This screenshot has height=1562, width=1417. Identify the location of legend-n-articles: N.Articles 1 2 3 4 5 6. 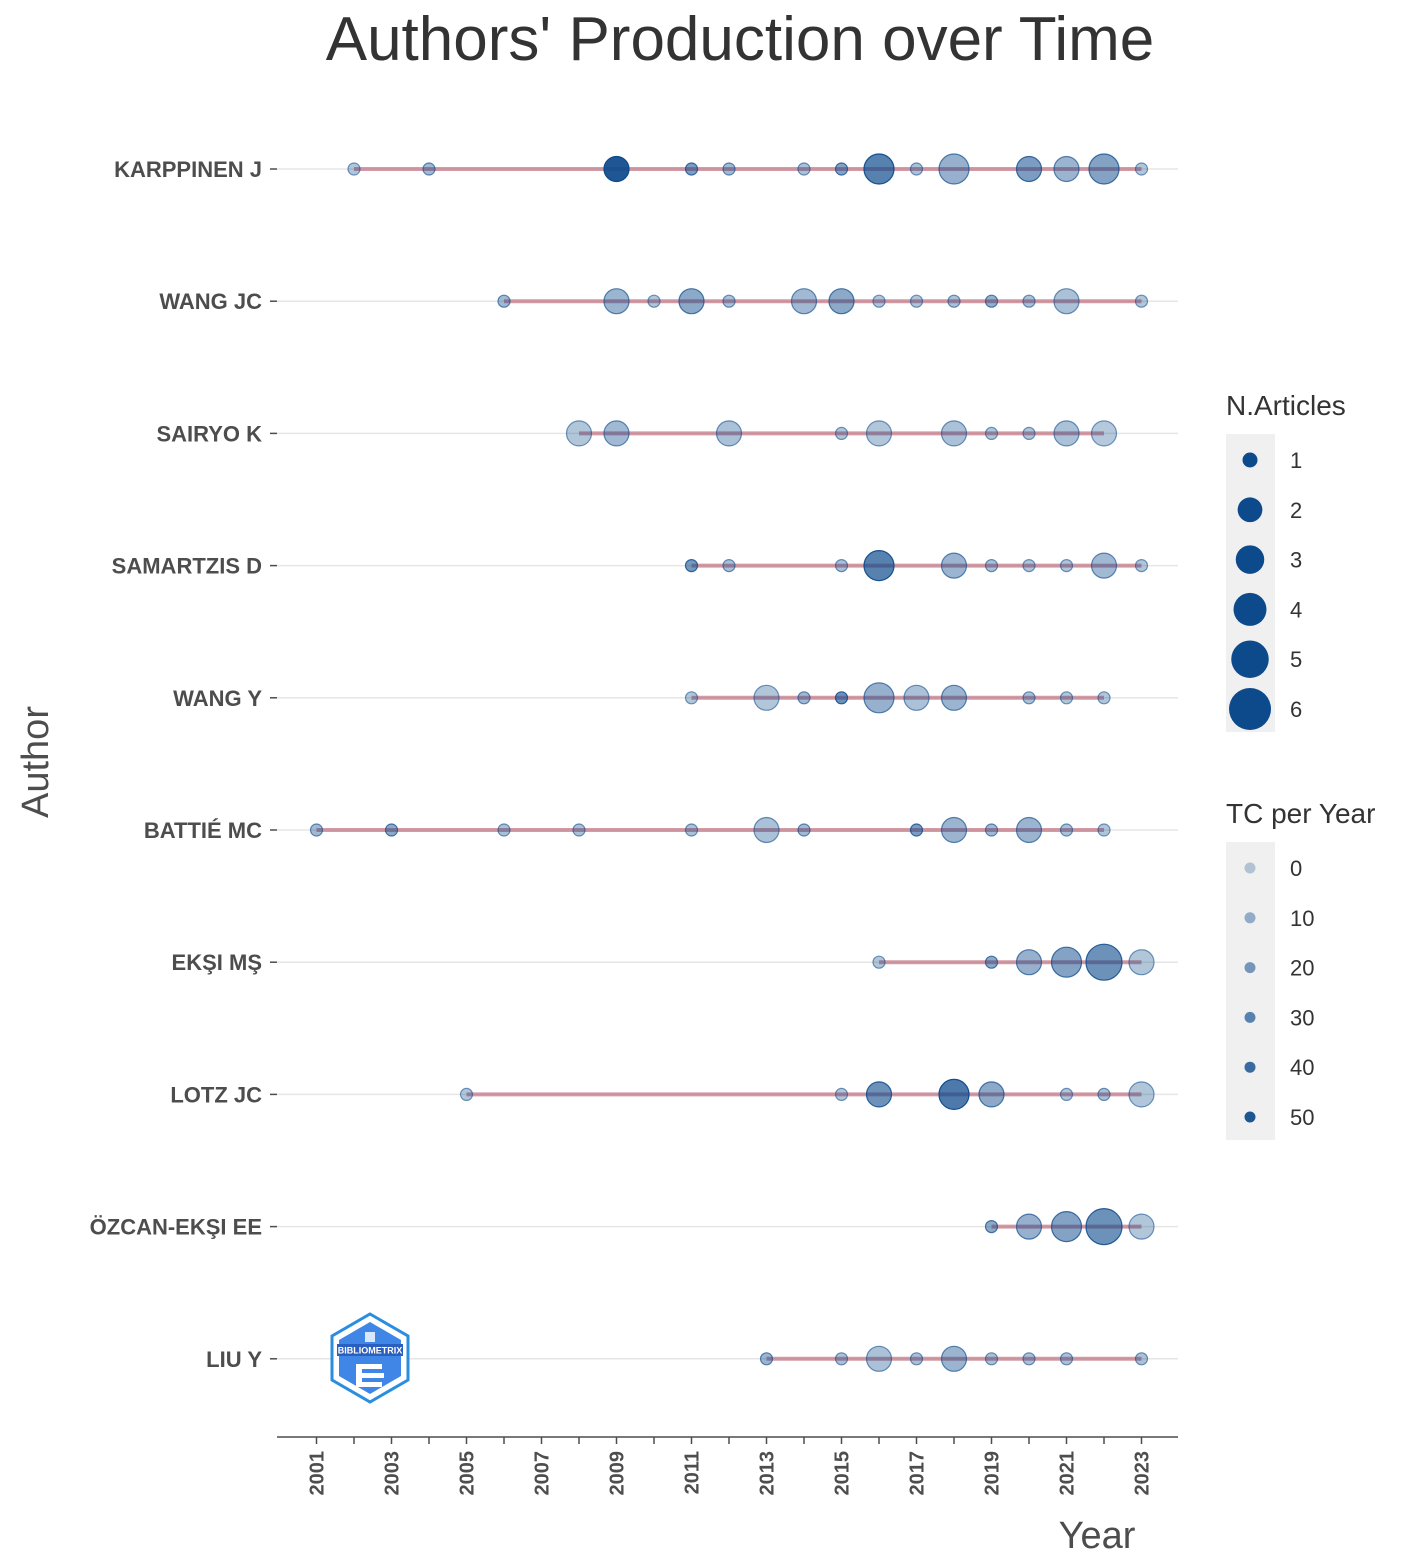
(1286, 561).